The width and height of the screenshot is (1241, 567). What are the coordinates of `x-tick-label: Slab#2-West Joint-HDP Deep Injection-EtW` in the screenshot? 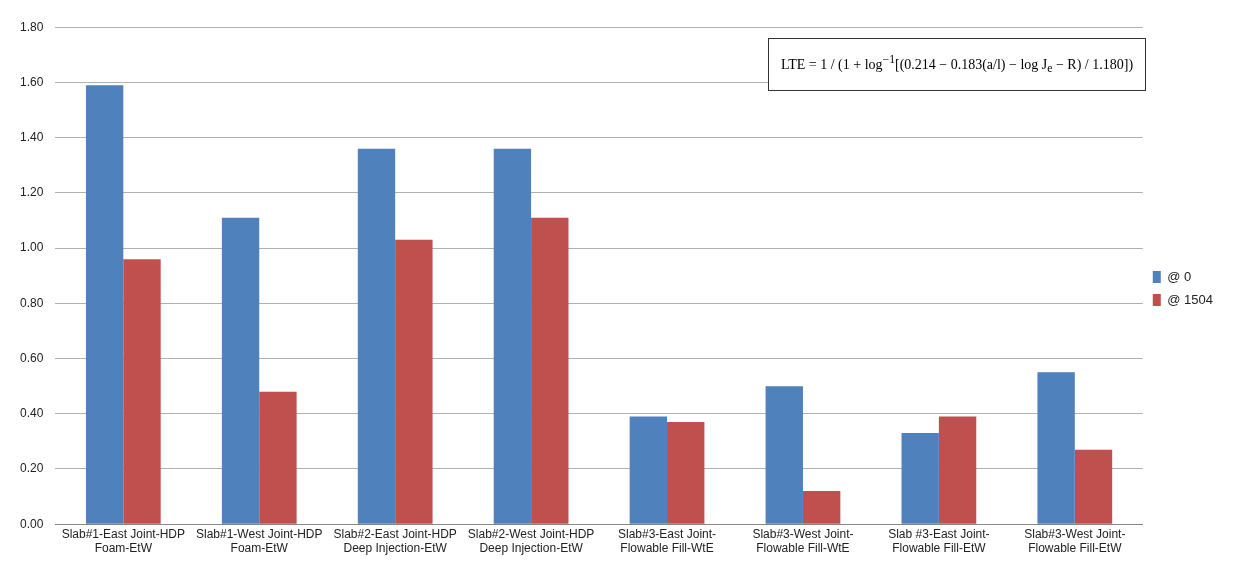 It's located at (531, 541).